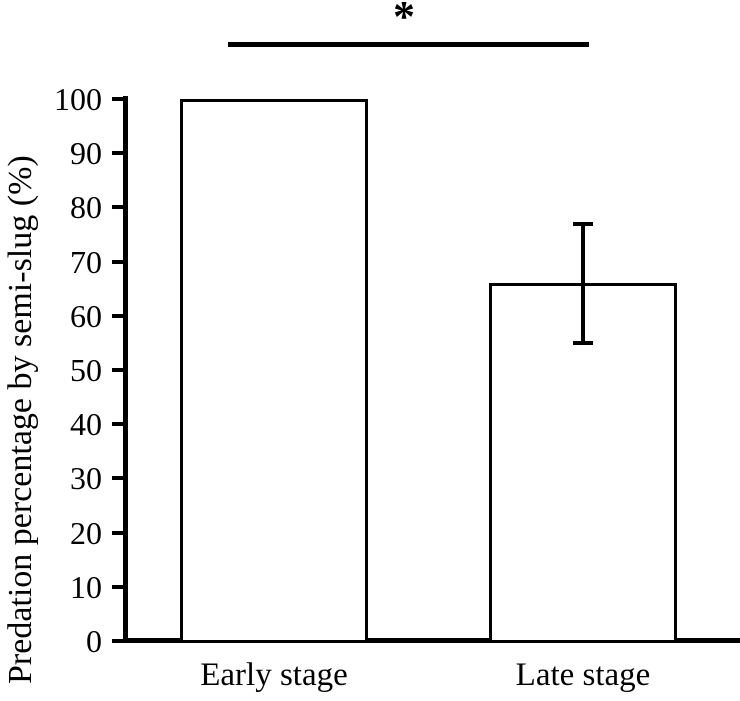  What do you see at coordinates (86, 424) in the screenshot?
I see `y-tick-label-40: 40` at bounding box center [86, 424].